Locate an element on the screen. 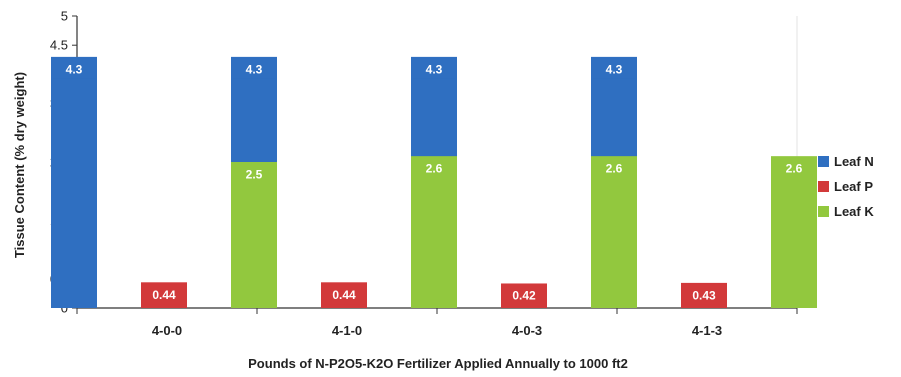  data-label: 2.5 is located at coordinates (254, 175).